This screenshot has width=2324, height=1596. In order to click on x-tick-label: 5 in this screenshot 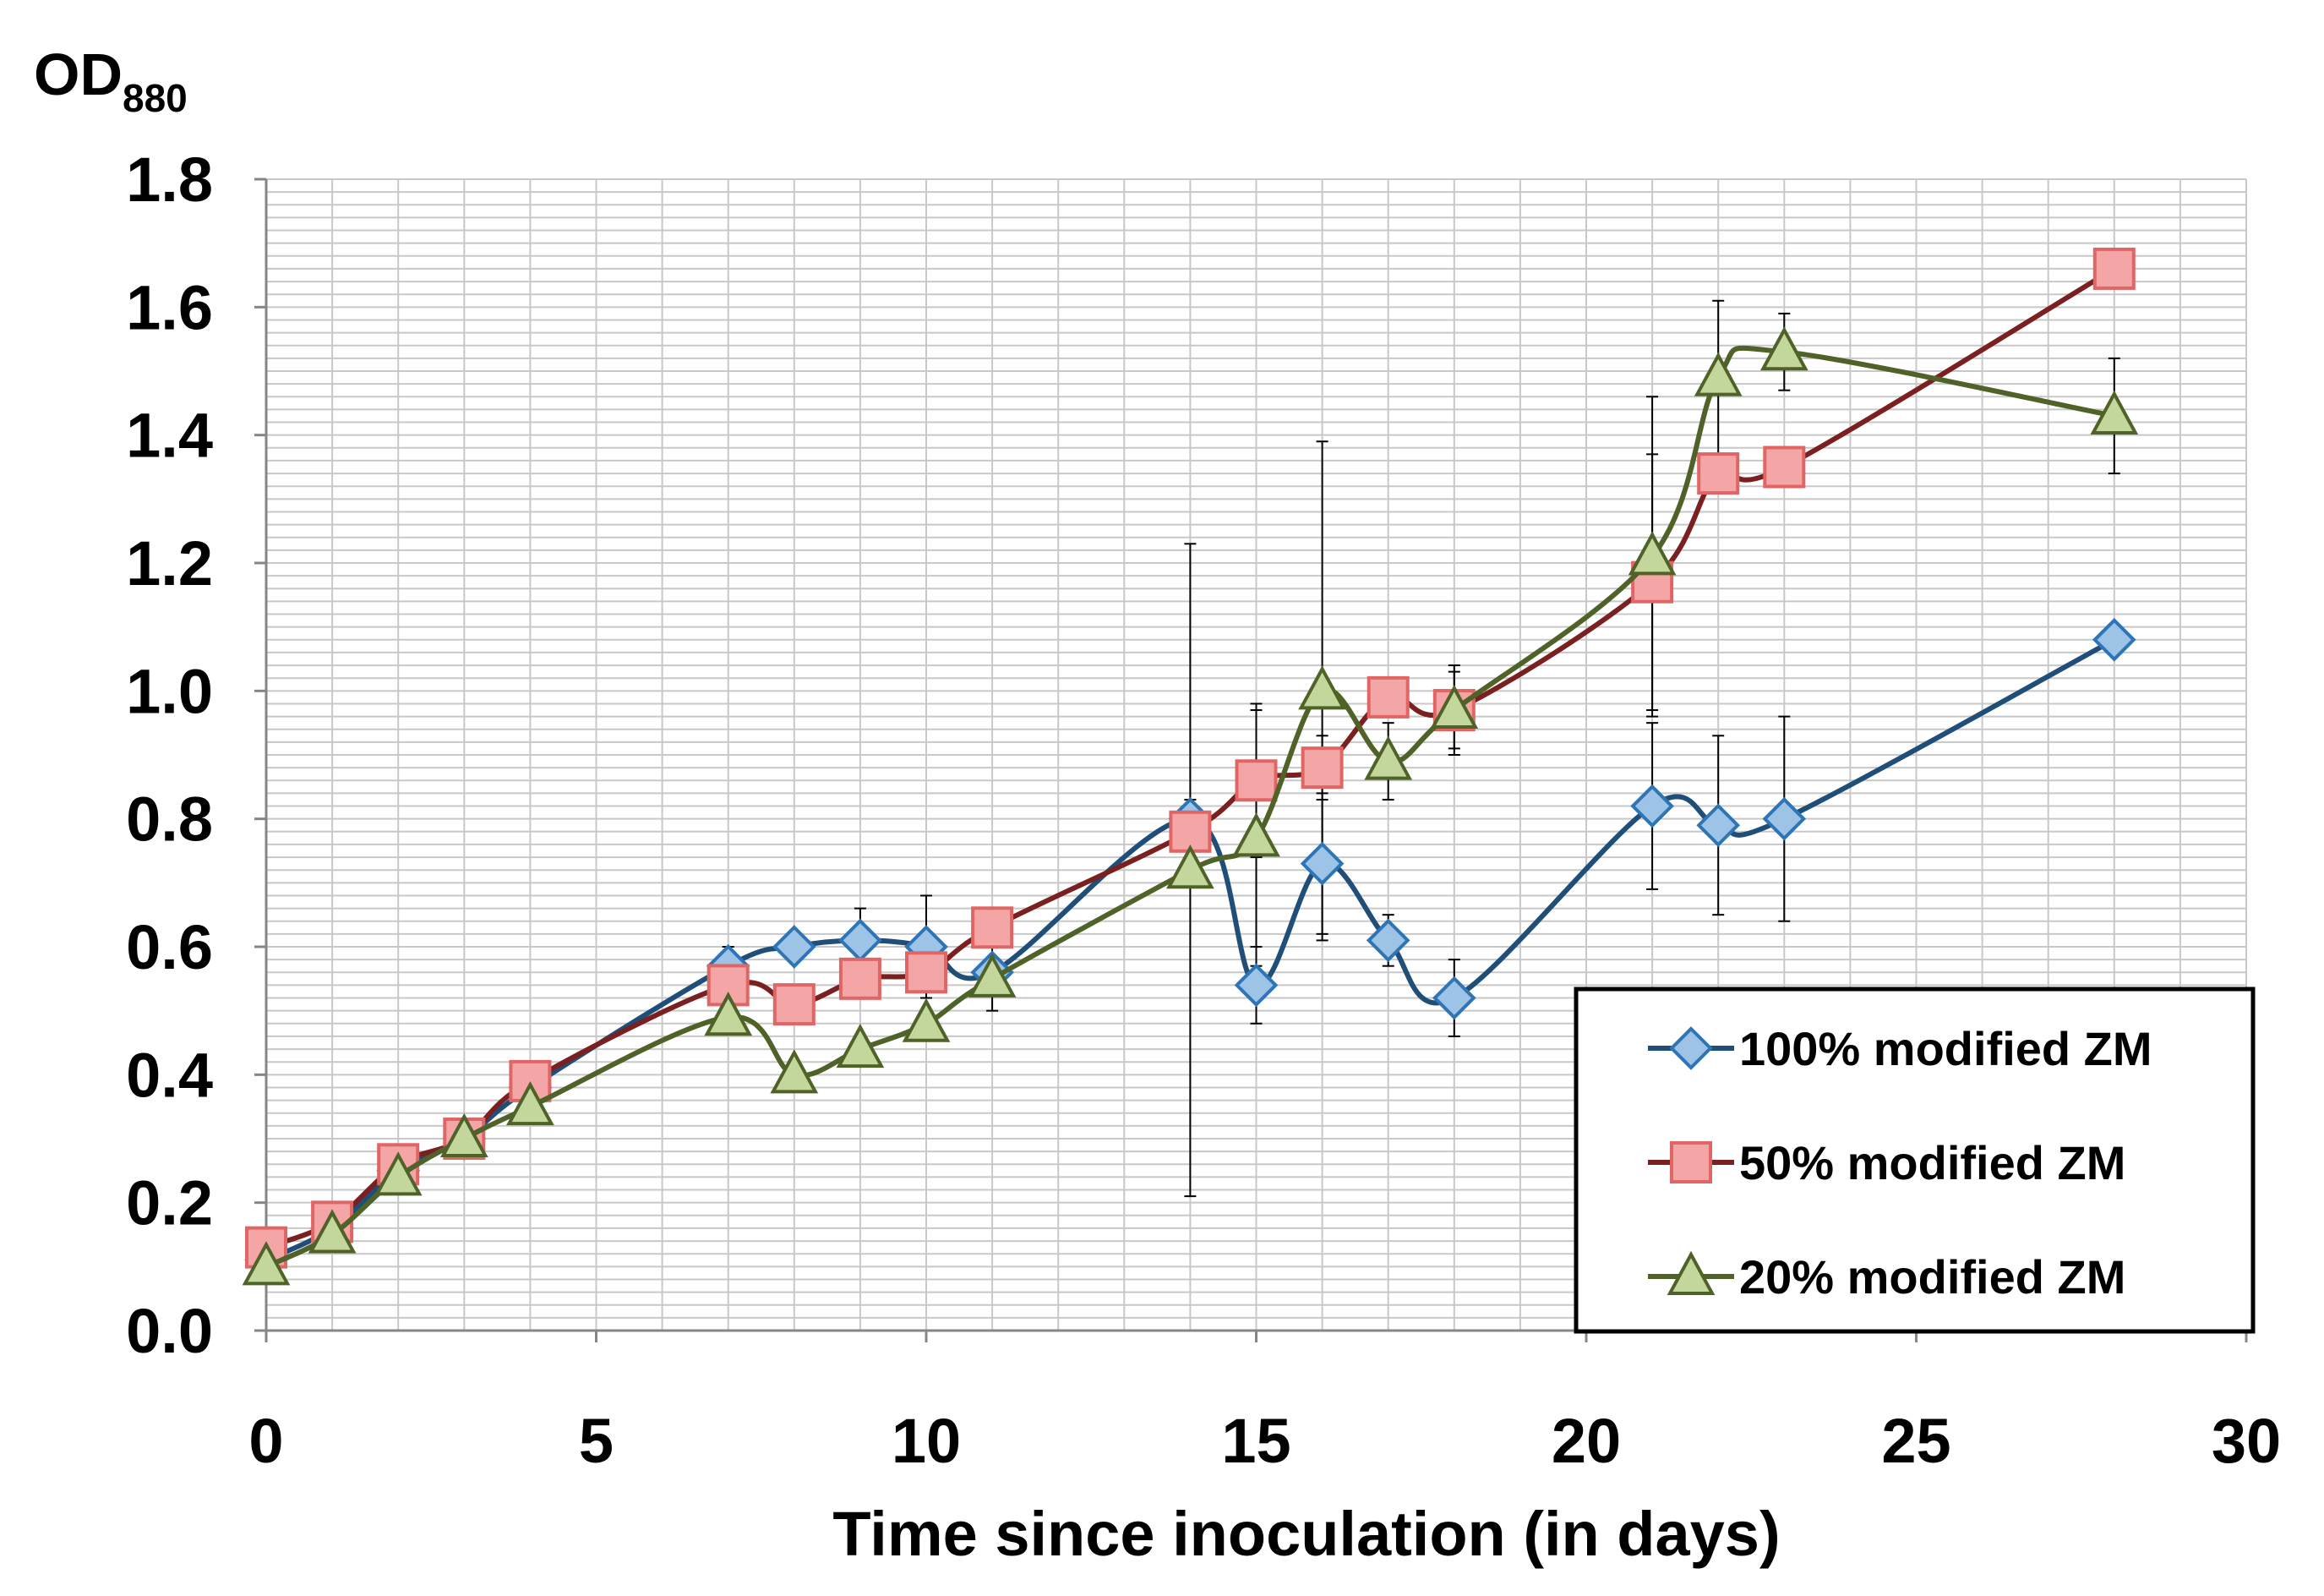, I will do `click(596, 1441)`.